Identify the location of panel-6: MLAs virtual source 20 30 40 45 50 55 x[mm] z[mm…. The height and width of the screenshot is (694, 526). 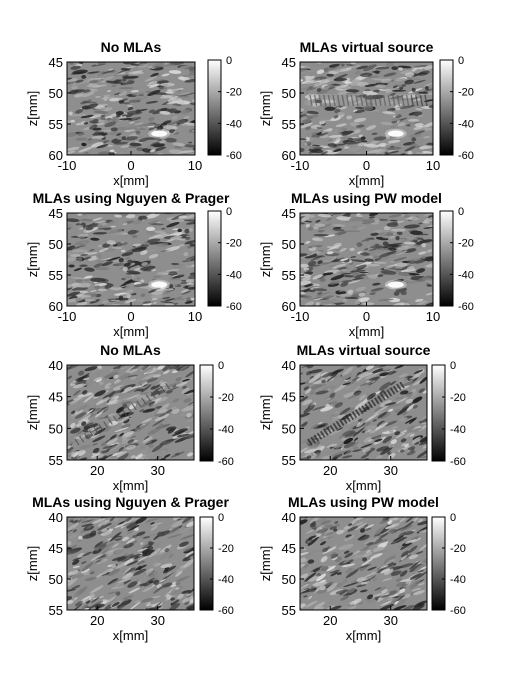
(362, 417).